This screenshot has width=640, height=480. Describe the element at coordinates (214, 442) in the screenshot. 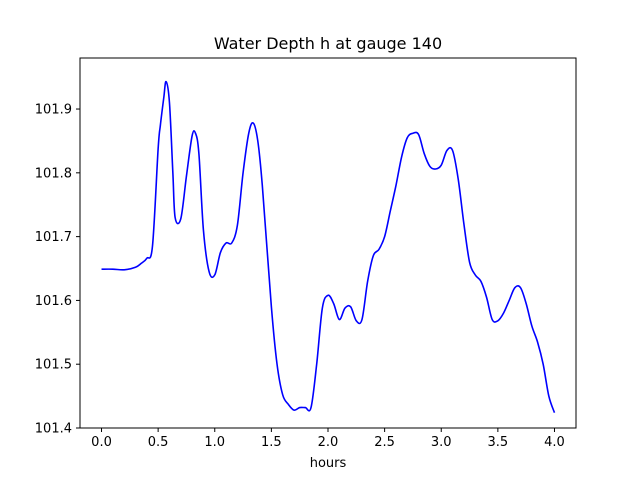

I see `x-tick-label: 1.0` at that location.